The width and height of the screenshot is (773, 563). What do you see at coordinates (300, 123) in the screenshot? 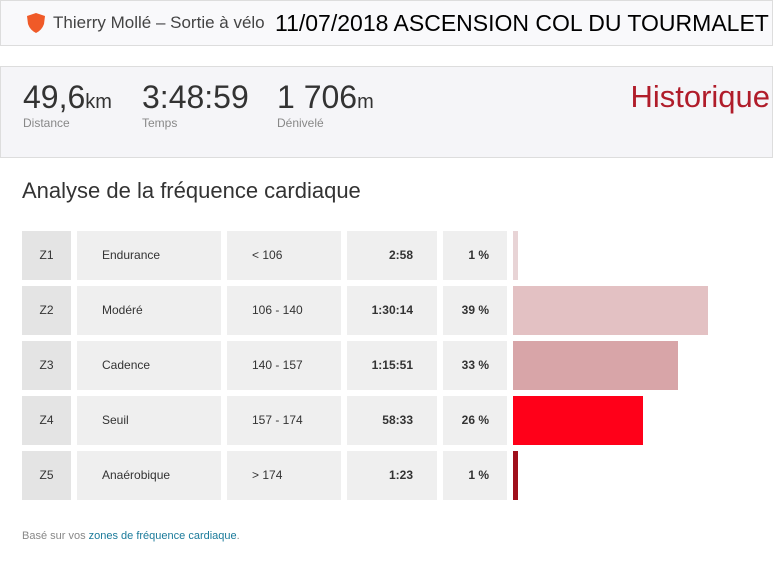
I see `stat-label: Dénivelé` at bounding box center [300, 123].